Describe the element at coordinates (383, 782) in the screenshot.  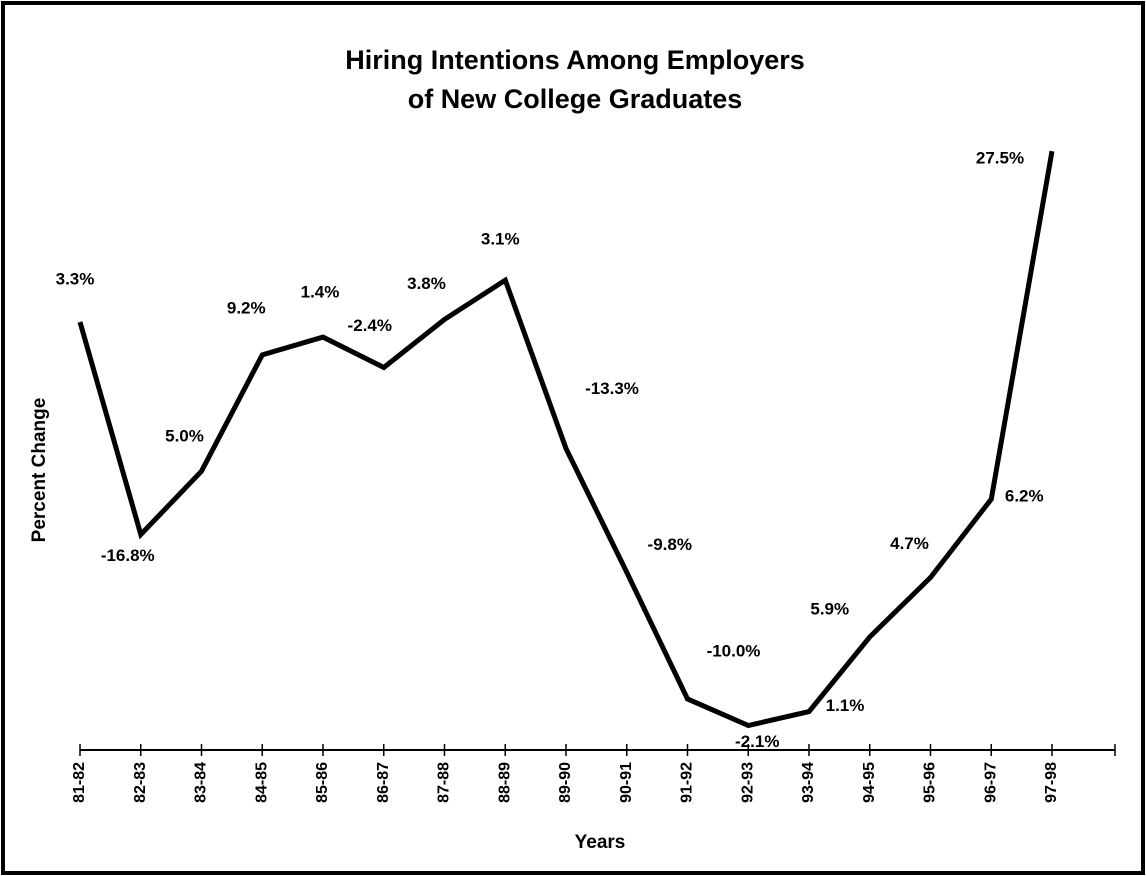
I see `x-tick-label: 86-87` at that location.